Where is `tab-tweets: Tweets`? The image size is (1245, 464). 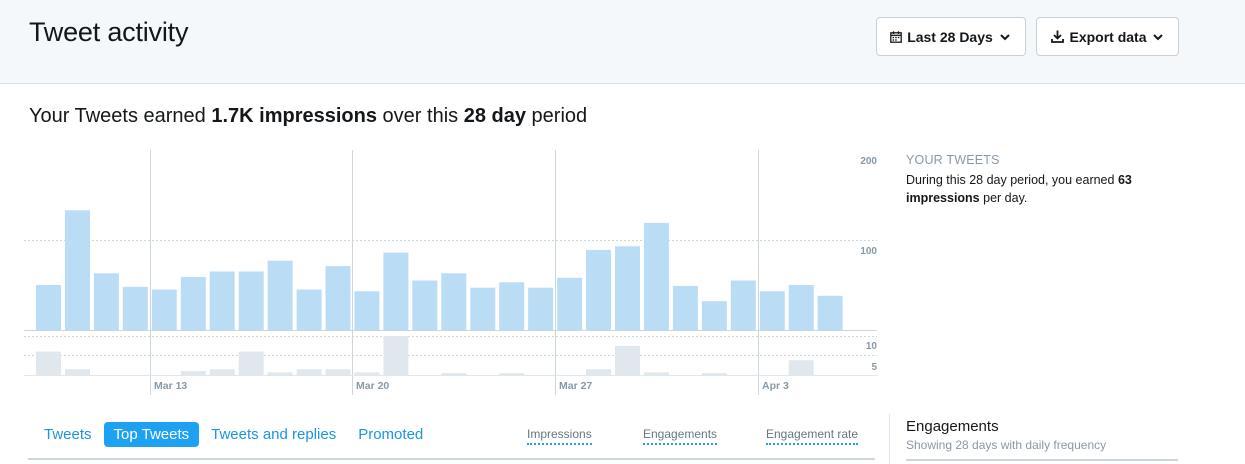
tab-tweets: Tweets is located at coordinates (68, 434).